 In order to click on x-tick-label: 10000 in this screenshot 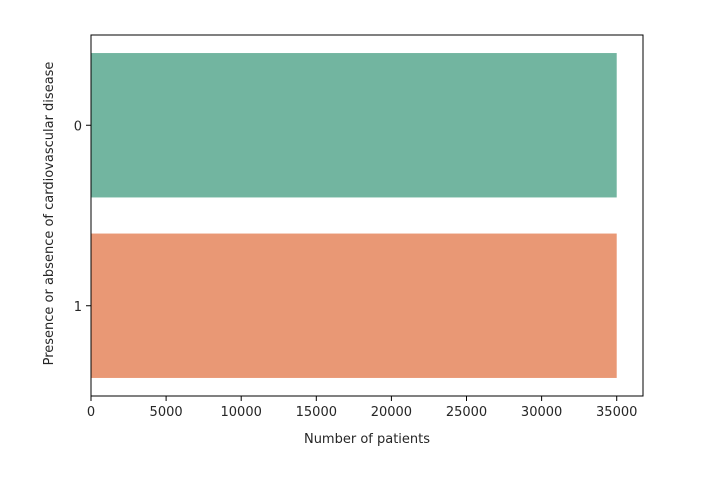, I will do `click(241, 412)`.